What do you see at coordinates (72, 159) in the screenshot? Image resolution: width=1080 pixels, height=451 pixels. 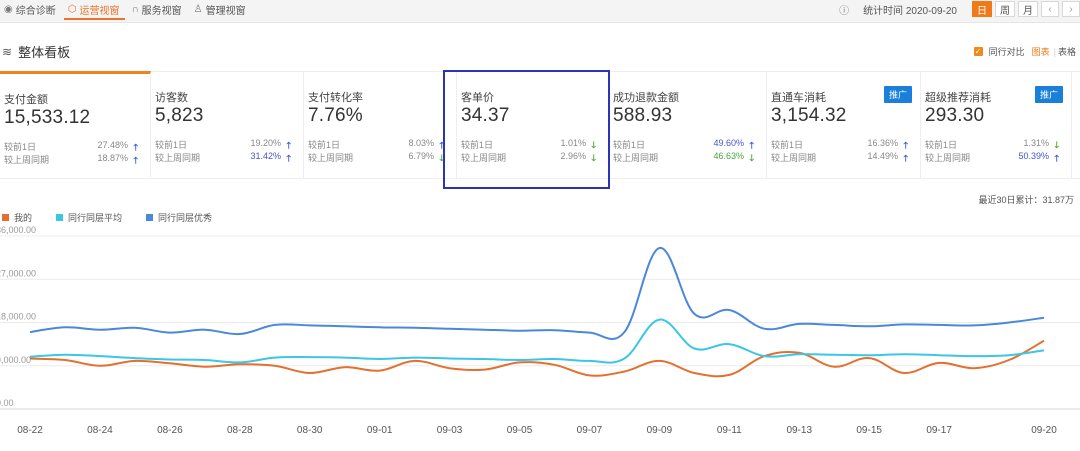 I see `metric-compare-week: 较上周同期 18.87% 🡑` at bounding box center [72, 159].